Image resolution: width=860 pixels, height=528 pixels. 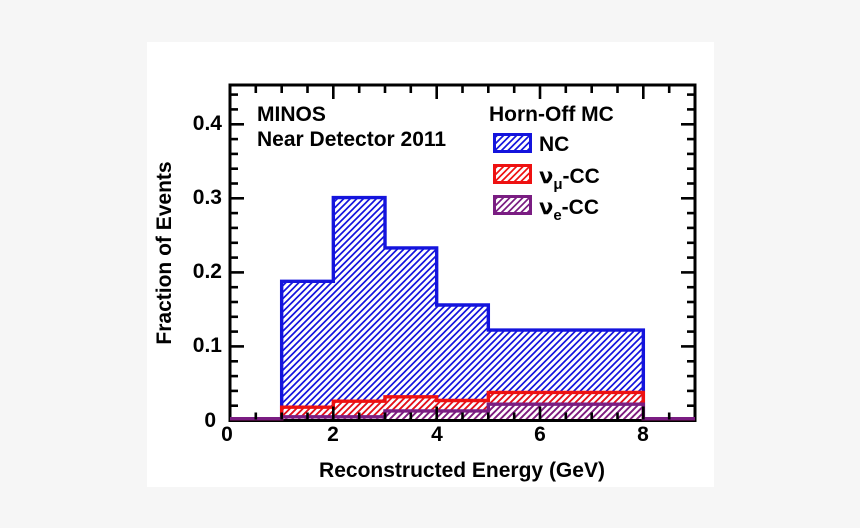 What do you see at coordinates (551, 114) in the screenshot?
I see `legend-title: Horn-Off MC` at bounding box center [551, 114].